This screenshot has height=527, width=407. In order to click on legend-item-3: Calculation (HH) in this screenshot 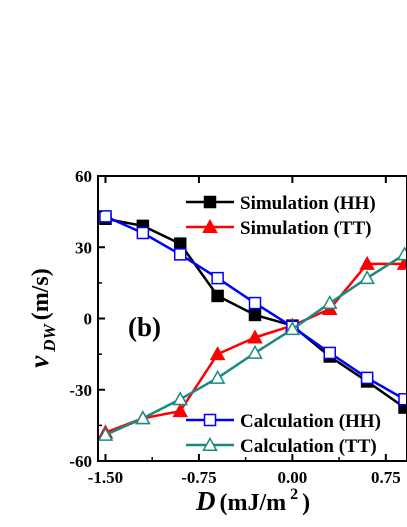, I will do `click(283, 421)`.